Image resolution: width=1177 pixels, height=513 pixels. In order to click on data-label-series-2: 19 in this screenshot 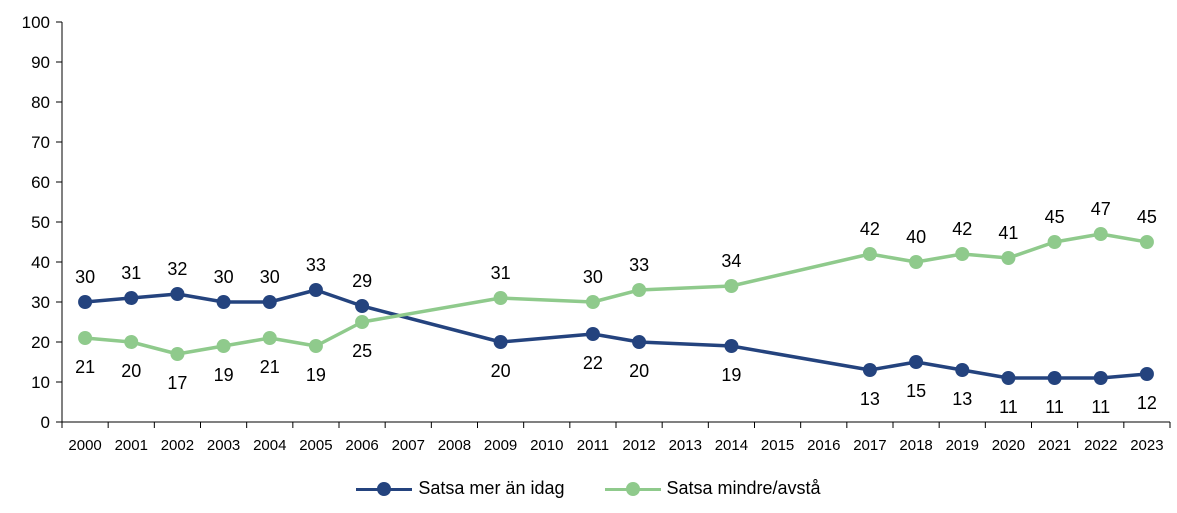, I will do `click(224, 375)`.